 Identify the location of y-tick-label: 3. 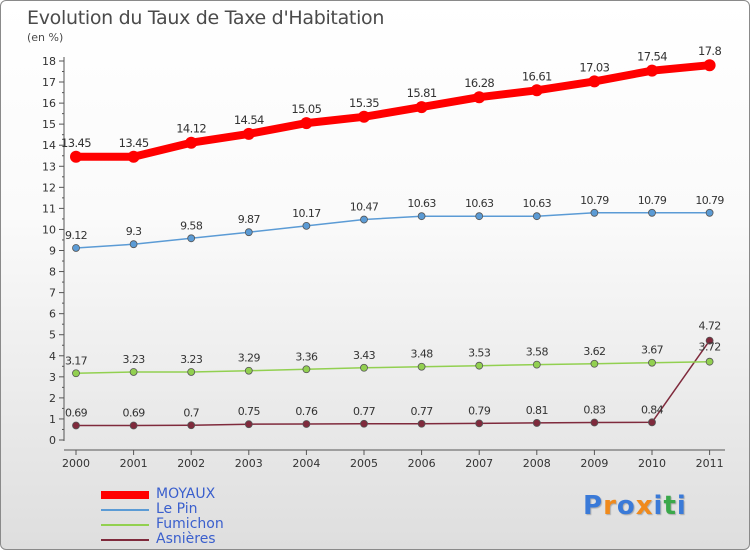
(52, 377).